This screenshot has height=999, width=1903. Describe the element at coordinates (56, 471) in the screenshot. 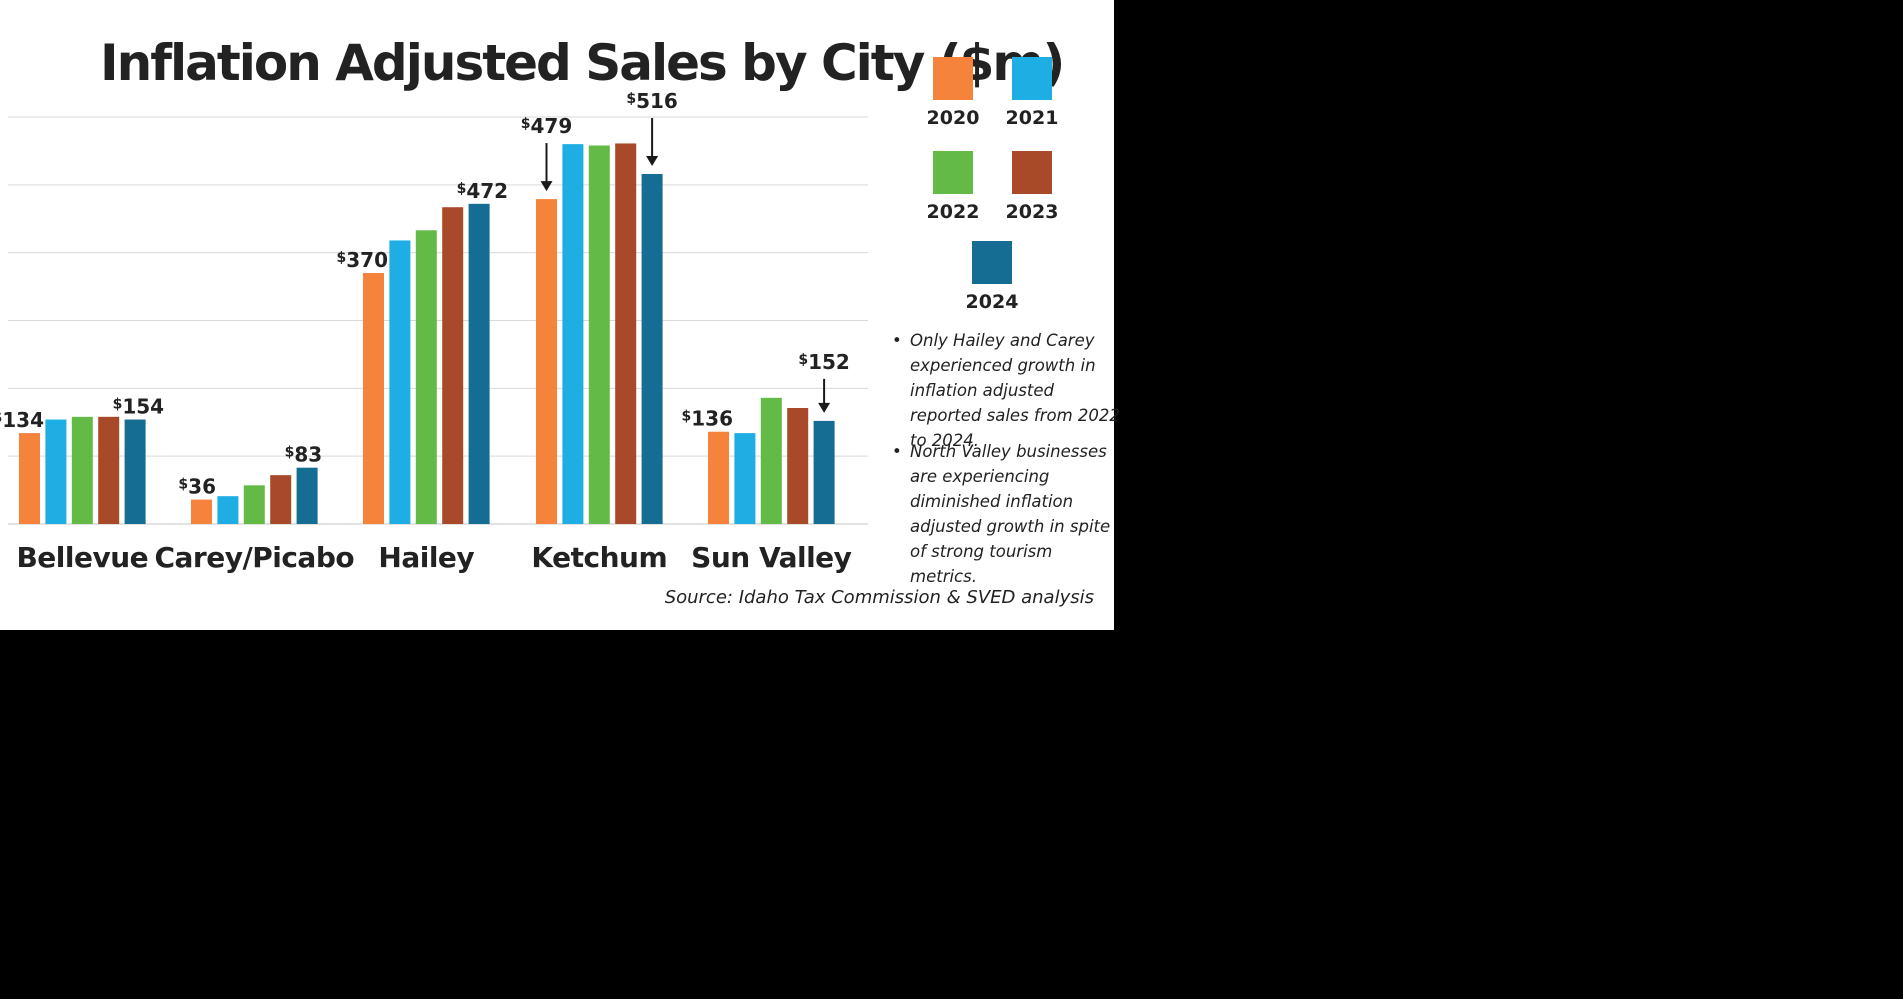

I see `bar-bellevue-2021` at that location.